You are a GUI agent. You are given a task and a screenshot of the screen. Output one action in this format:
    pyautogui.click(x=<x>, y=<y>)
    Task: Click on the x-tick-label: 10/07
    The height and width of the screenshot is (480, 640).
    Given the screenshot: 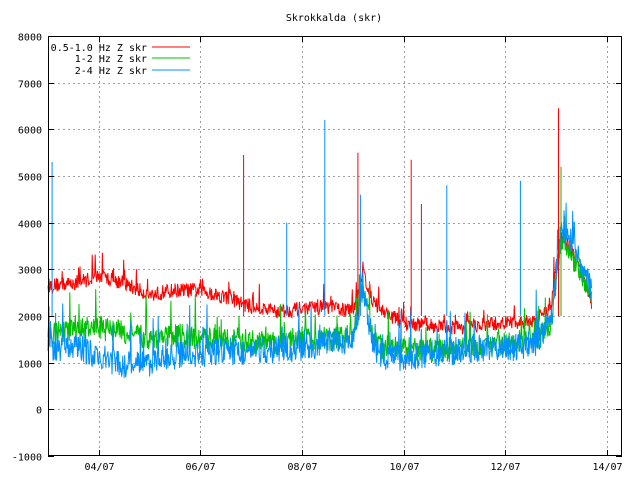 What is the action you would take?
    pyautogui.click(x=404, y=467)
    